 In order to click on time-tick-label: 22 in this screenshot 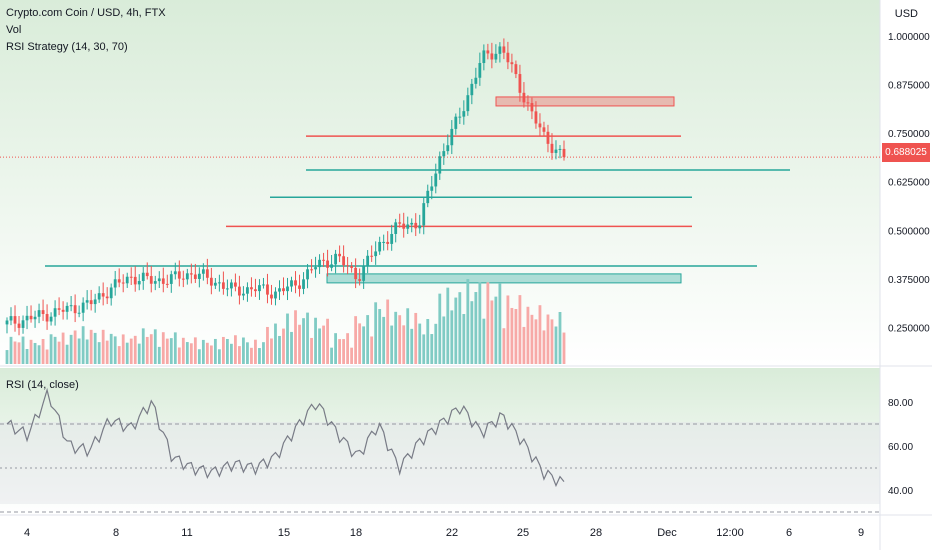, I will do `click(452, 533)`.